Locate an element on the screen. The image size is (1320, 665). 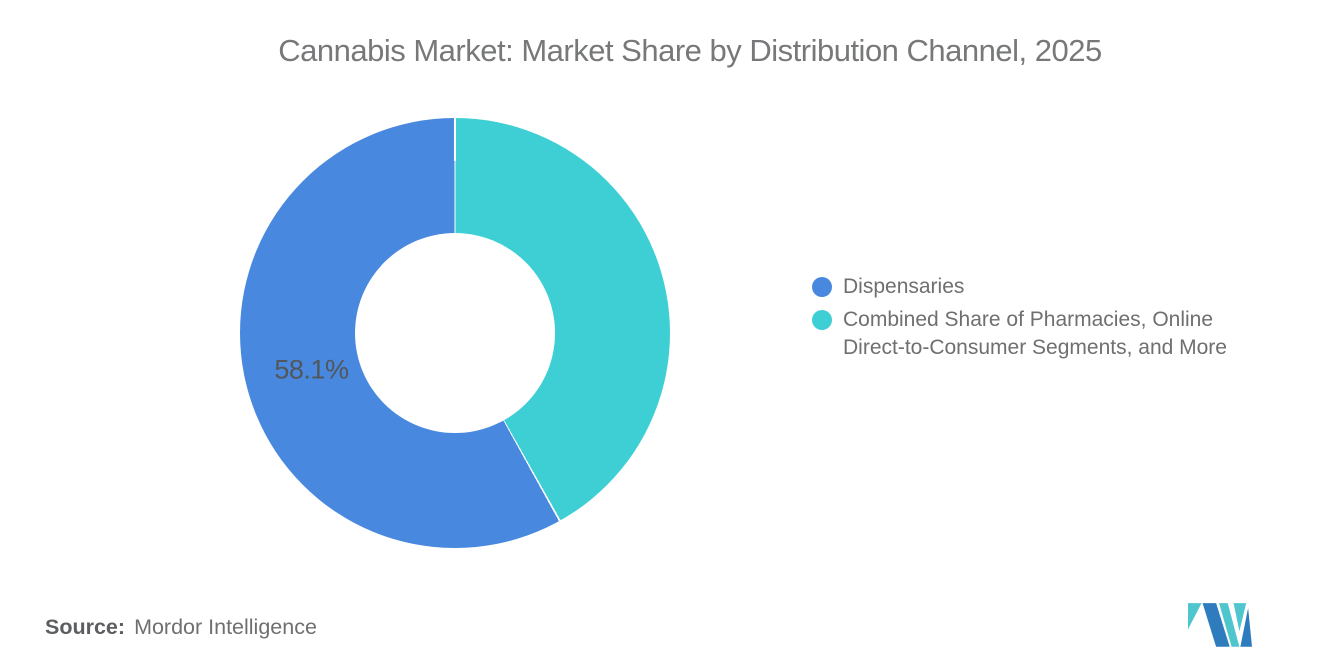
legend-label-dispensaries: Dispensaries is located at coordinates (904, 286).